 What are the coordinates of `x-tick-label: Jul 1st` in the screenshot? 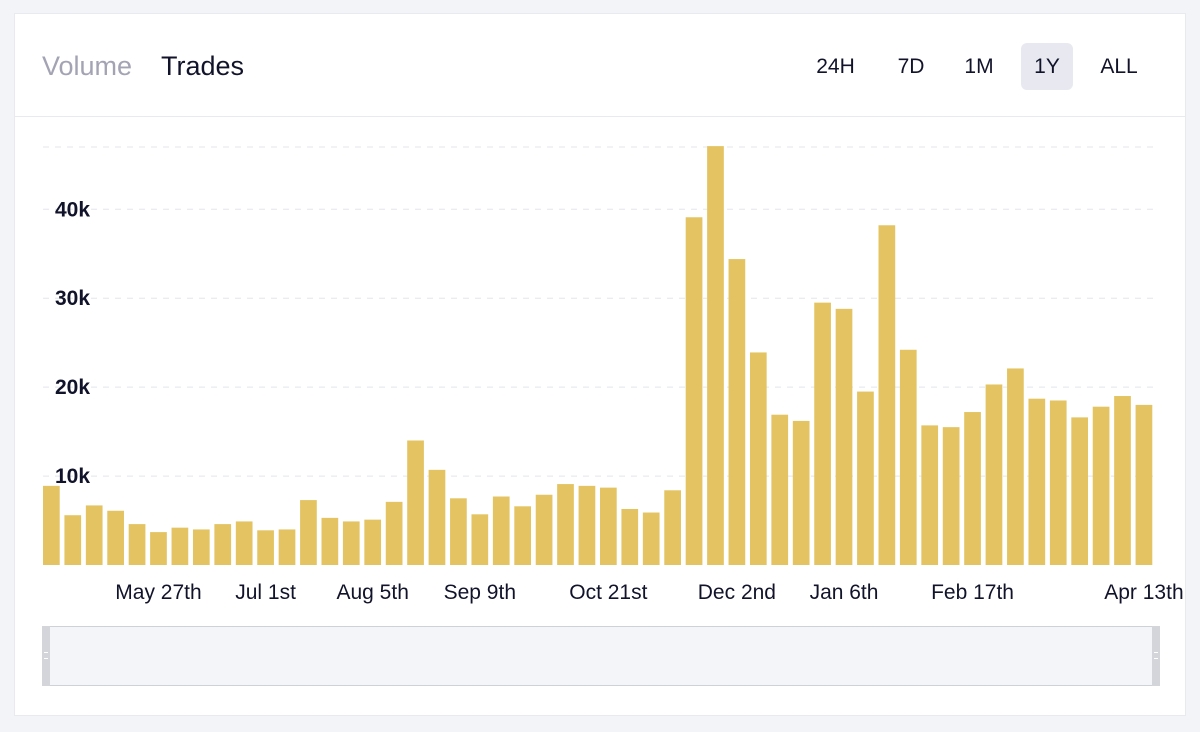 It's located at (265, 592).